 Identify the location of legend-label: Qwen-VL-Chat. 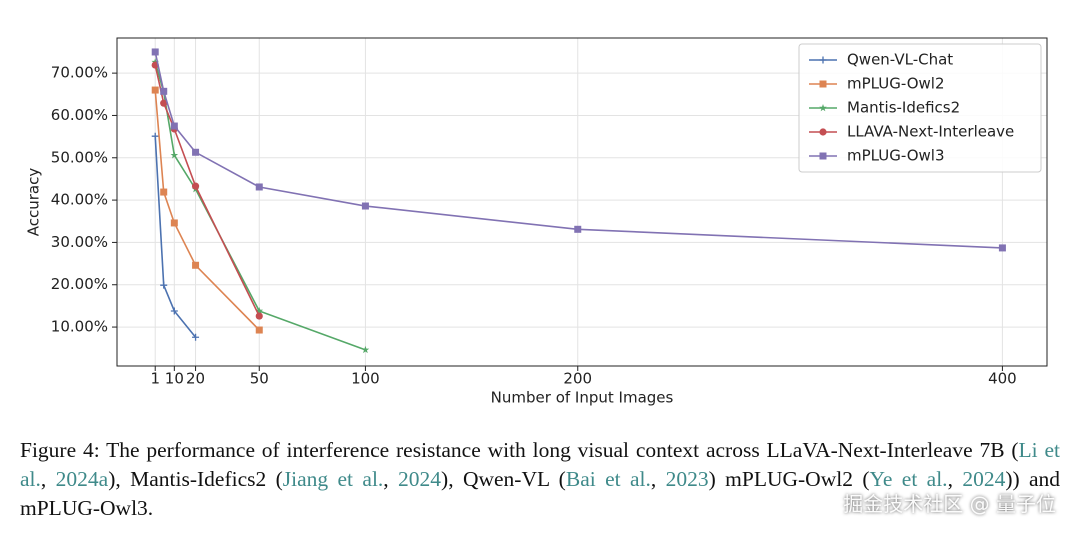
(900, 60).